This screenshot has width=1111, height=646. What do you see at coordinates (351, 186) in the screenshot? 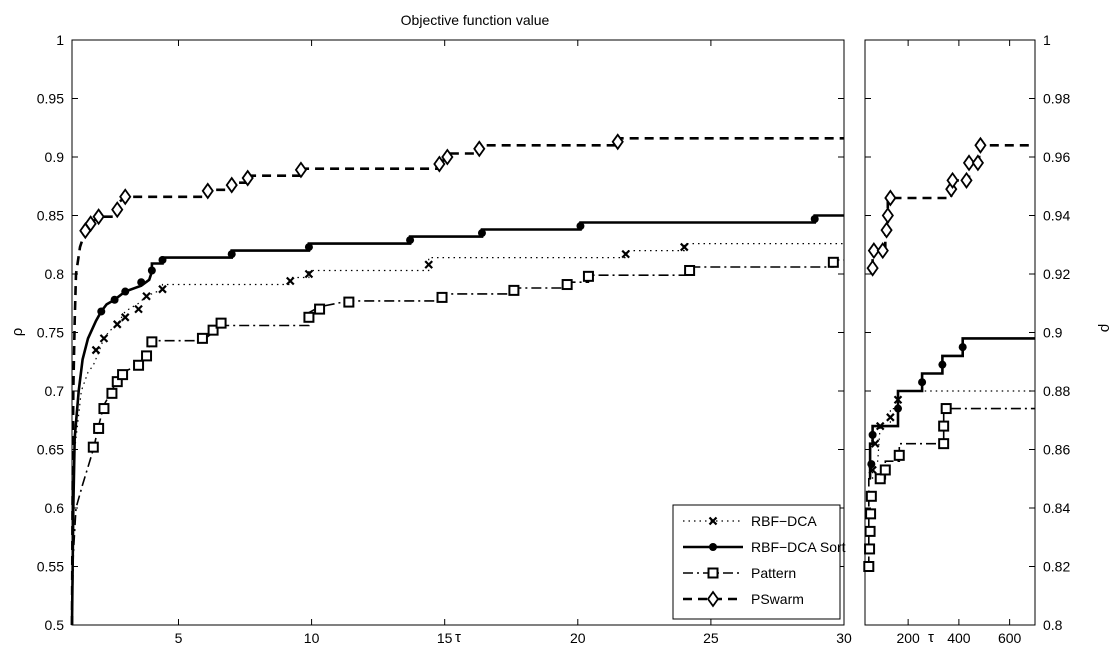
I see `left-series-pswarm-markers` at bounding box center [351, 186].